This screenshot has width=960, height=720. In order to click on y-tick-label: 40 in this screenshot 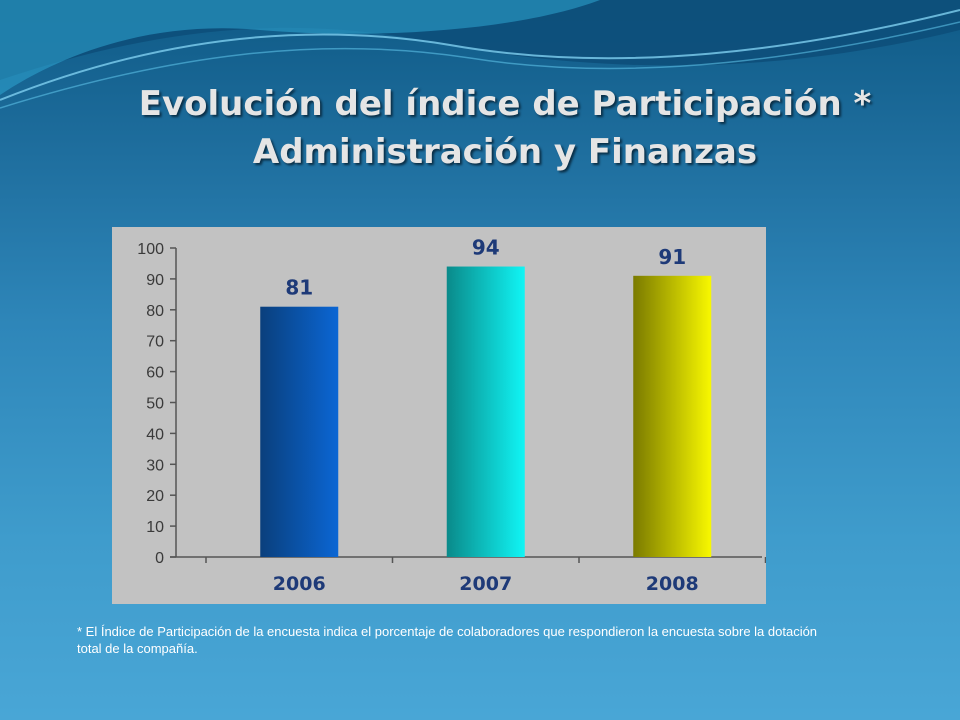, I will do `click(155, 434)`.